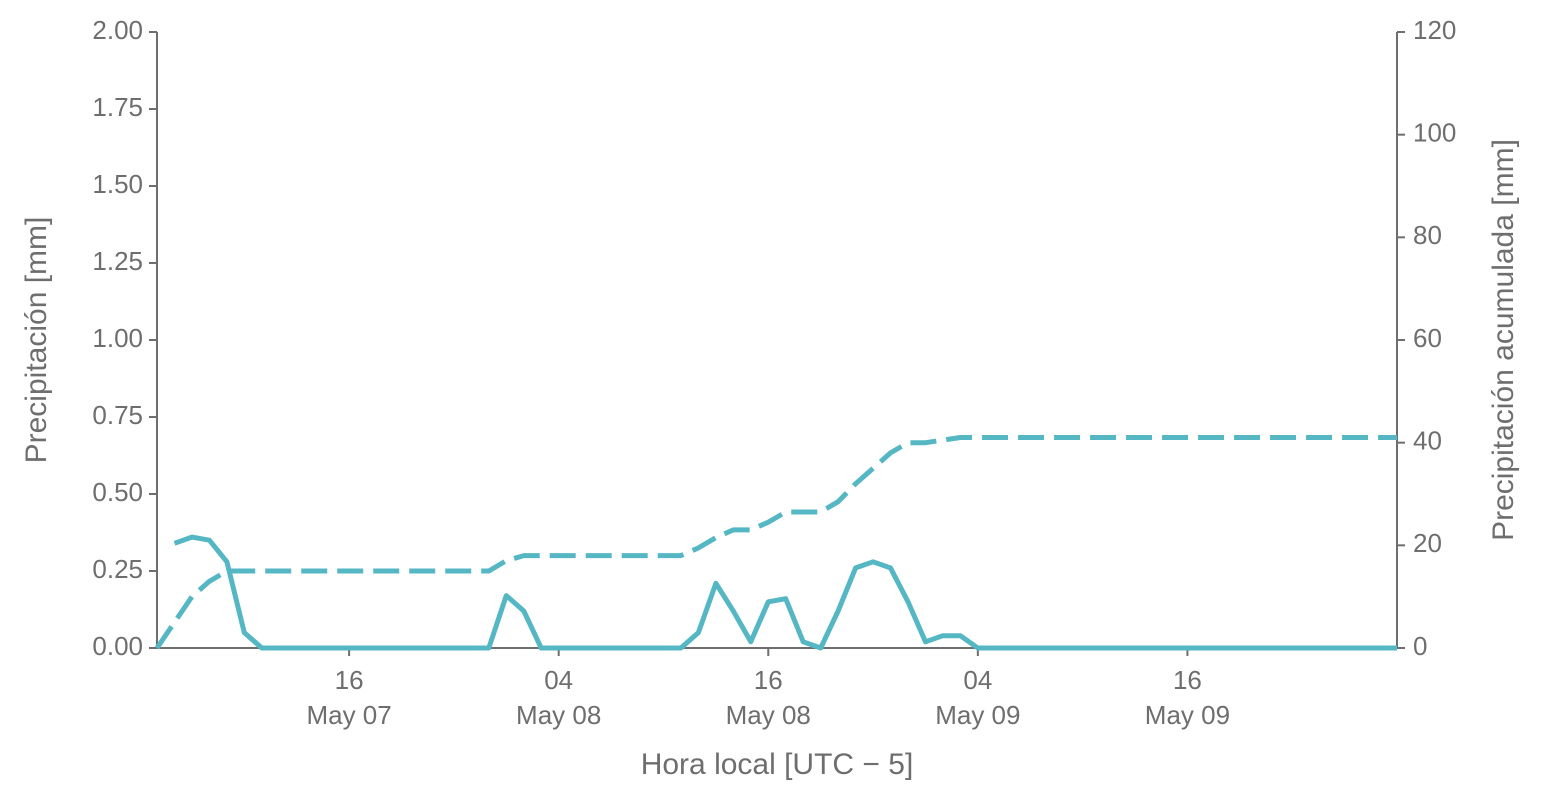 This screenshot has width=1547, height=806. What do you see at coordinates (117, 338) in the screenshot?
I see `y-tick-label: 1.00` at bounding box center [117, 338].